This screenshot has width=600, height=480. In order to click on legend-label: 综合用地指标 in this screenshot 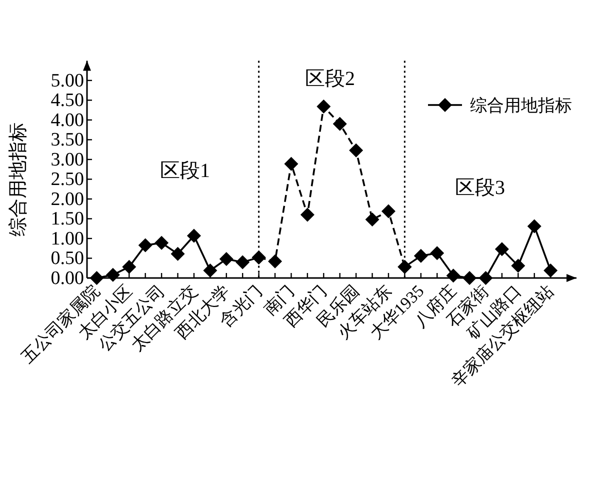, I will do `click(521, 105)`.